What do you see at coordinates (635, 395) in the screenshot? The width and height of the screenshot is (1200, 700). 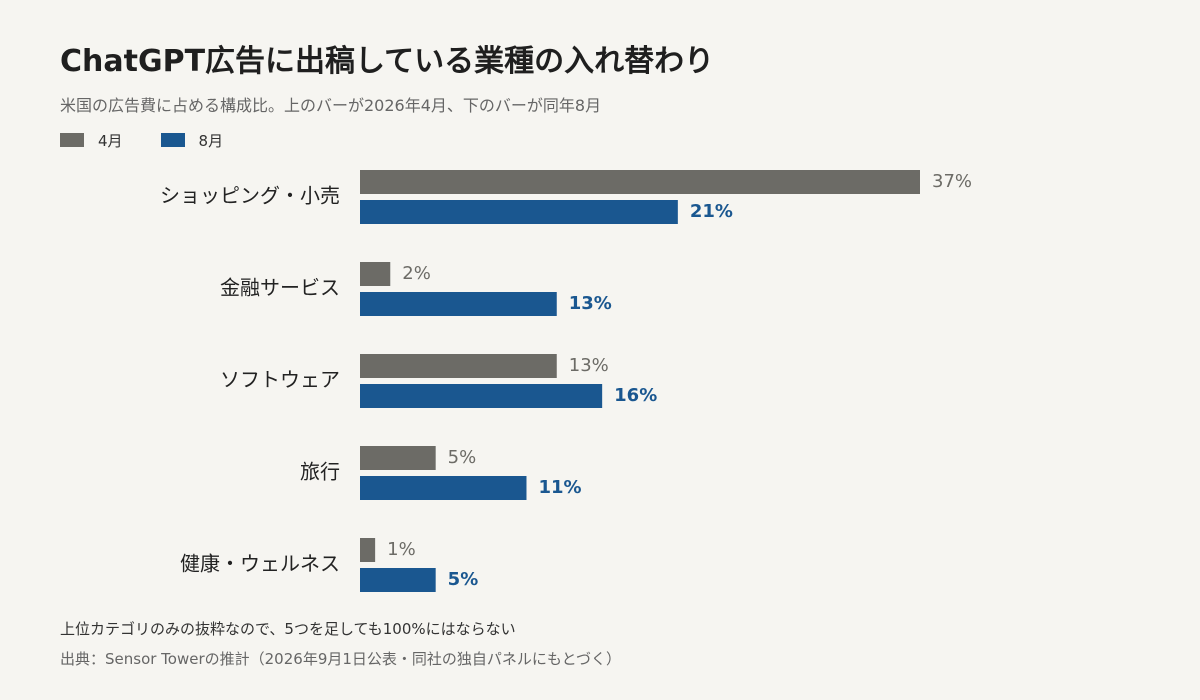 I see `value-label-august: 16%` at bounding box center [635, 395].